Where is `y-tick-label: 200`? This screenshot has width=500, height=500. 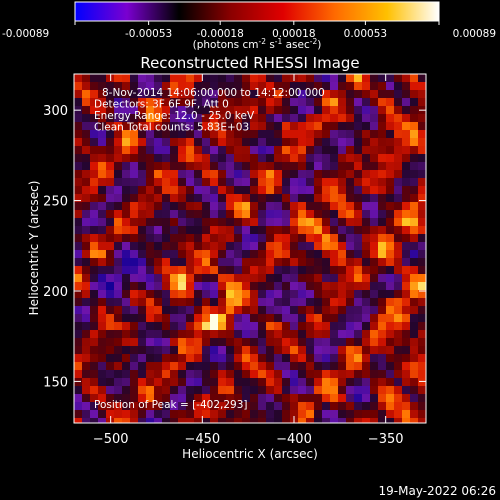
y-tick-label: 200 is located at coordinates (55, 292).